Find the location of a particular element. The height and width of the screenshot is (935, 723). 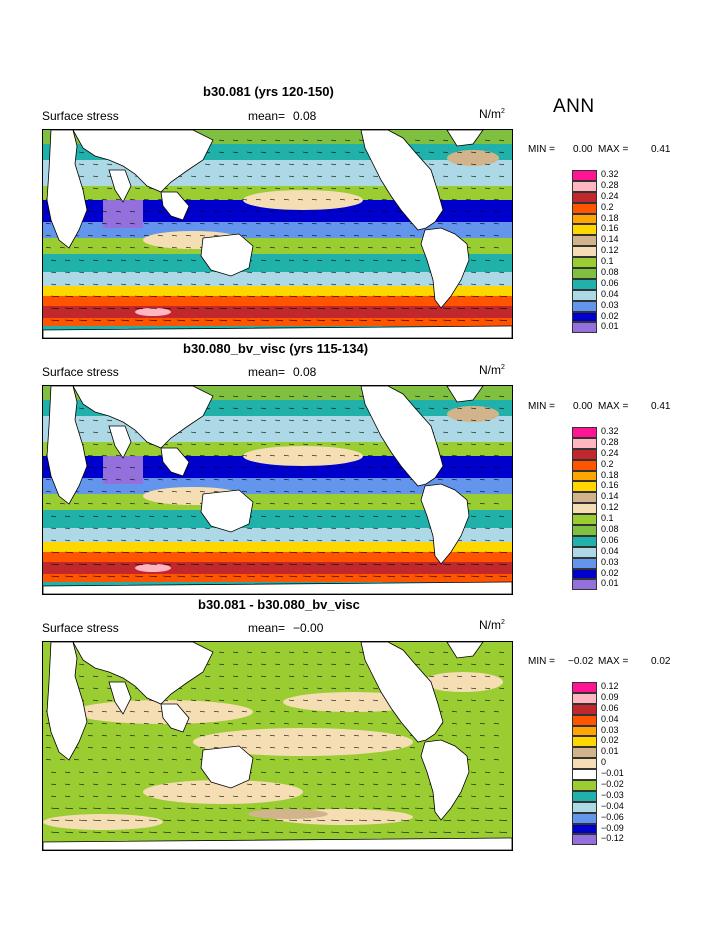

legend-label: 0.06 is located at coordinates (610, 539).